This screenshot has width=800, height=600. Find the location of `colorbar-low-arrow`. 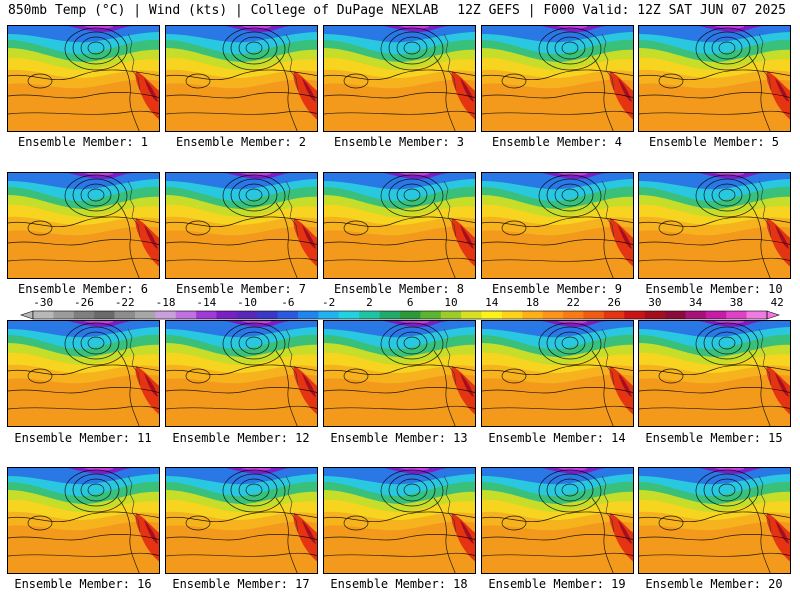

colorbar-low-arrow is located at coordinates (27, 315).